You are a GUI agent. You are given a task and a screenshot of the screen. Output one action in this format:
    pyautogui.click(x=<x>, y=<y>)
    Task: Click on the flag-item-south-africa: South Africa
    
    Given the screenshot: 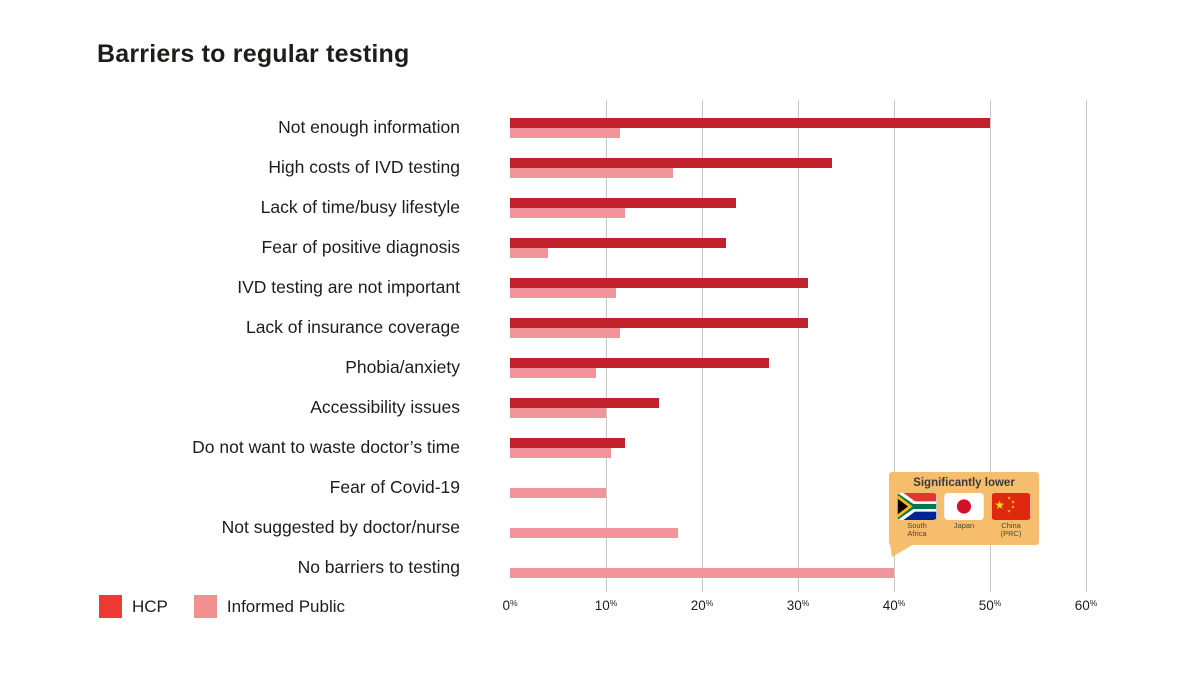 What is the action you would take?
    pyautogui.click(x=917, y=515)
    